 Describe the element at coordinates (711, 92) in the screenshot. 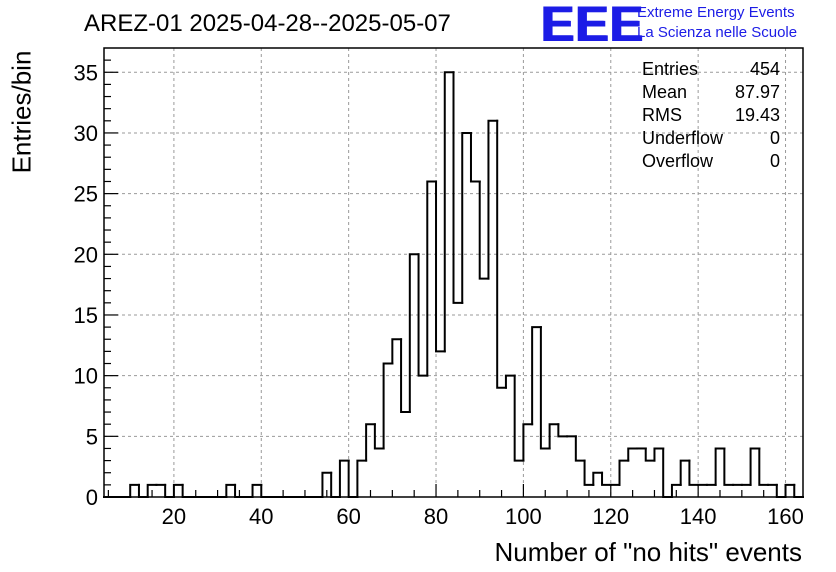

I see `stats-row-mean: Mean 87.97` at that location.